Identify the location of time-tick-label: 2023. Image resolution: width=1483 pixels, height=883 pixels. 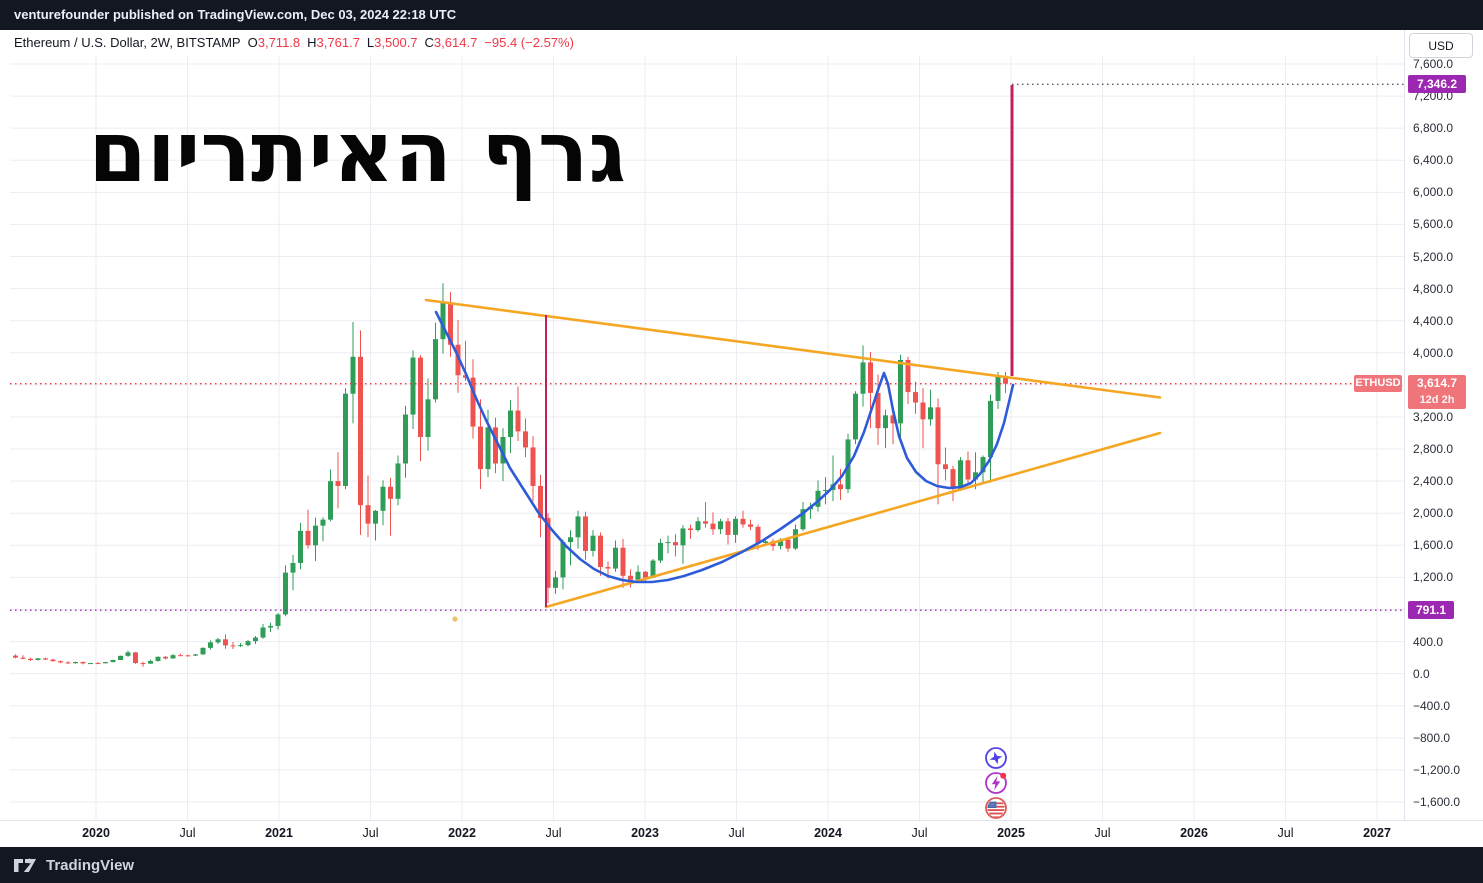
(645, 833).